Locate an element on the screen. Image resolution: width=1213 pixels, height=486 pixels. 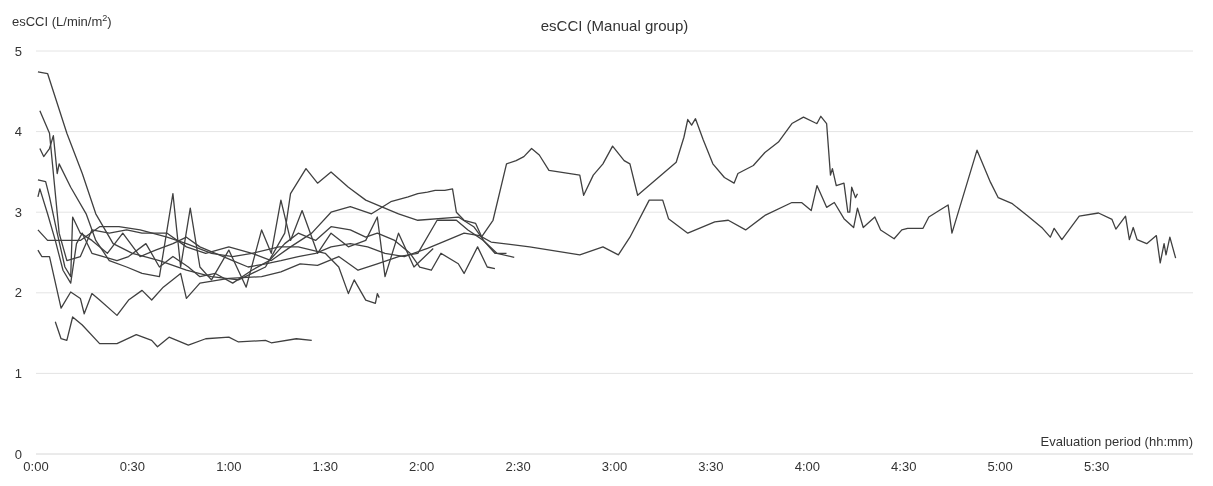
x-tick-label: 1:30 is located at coordinates (325, 467).